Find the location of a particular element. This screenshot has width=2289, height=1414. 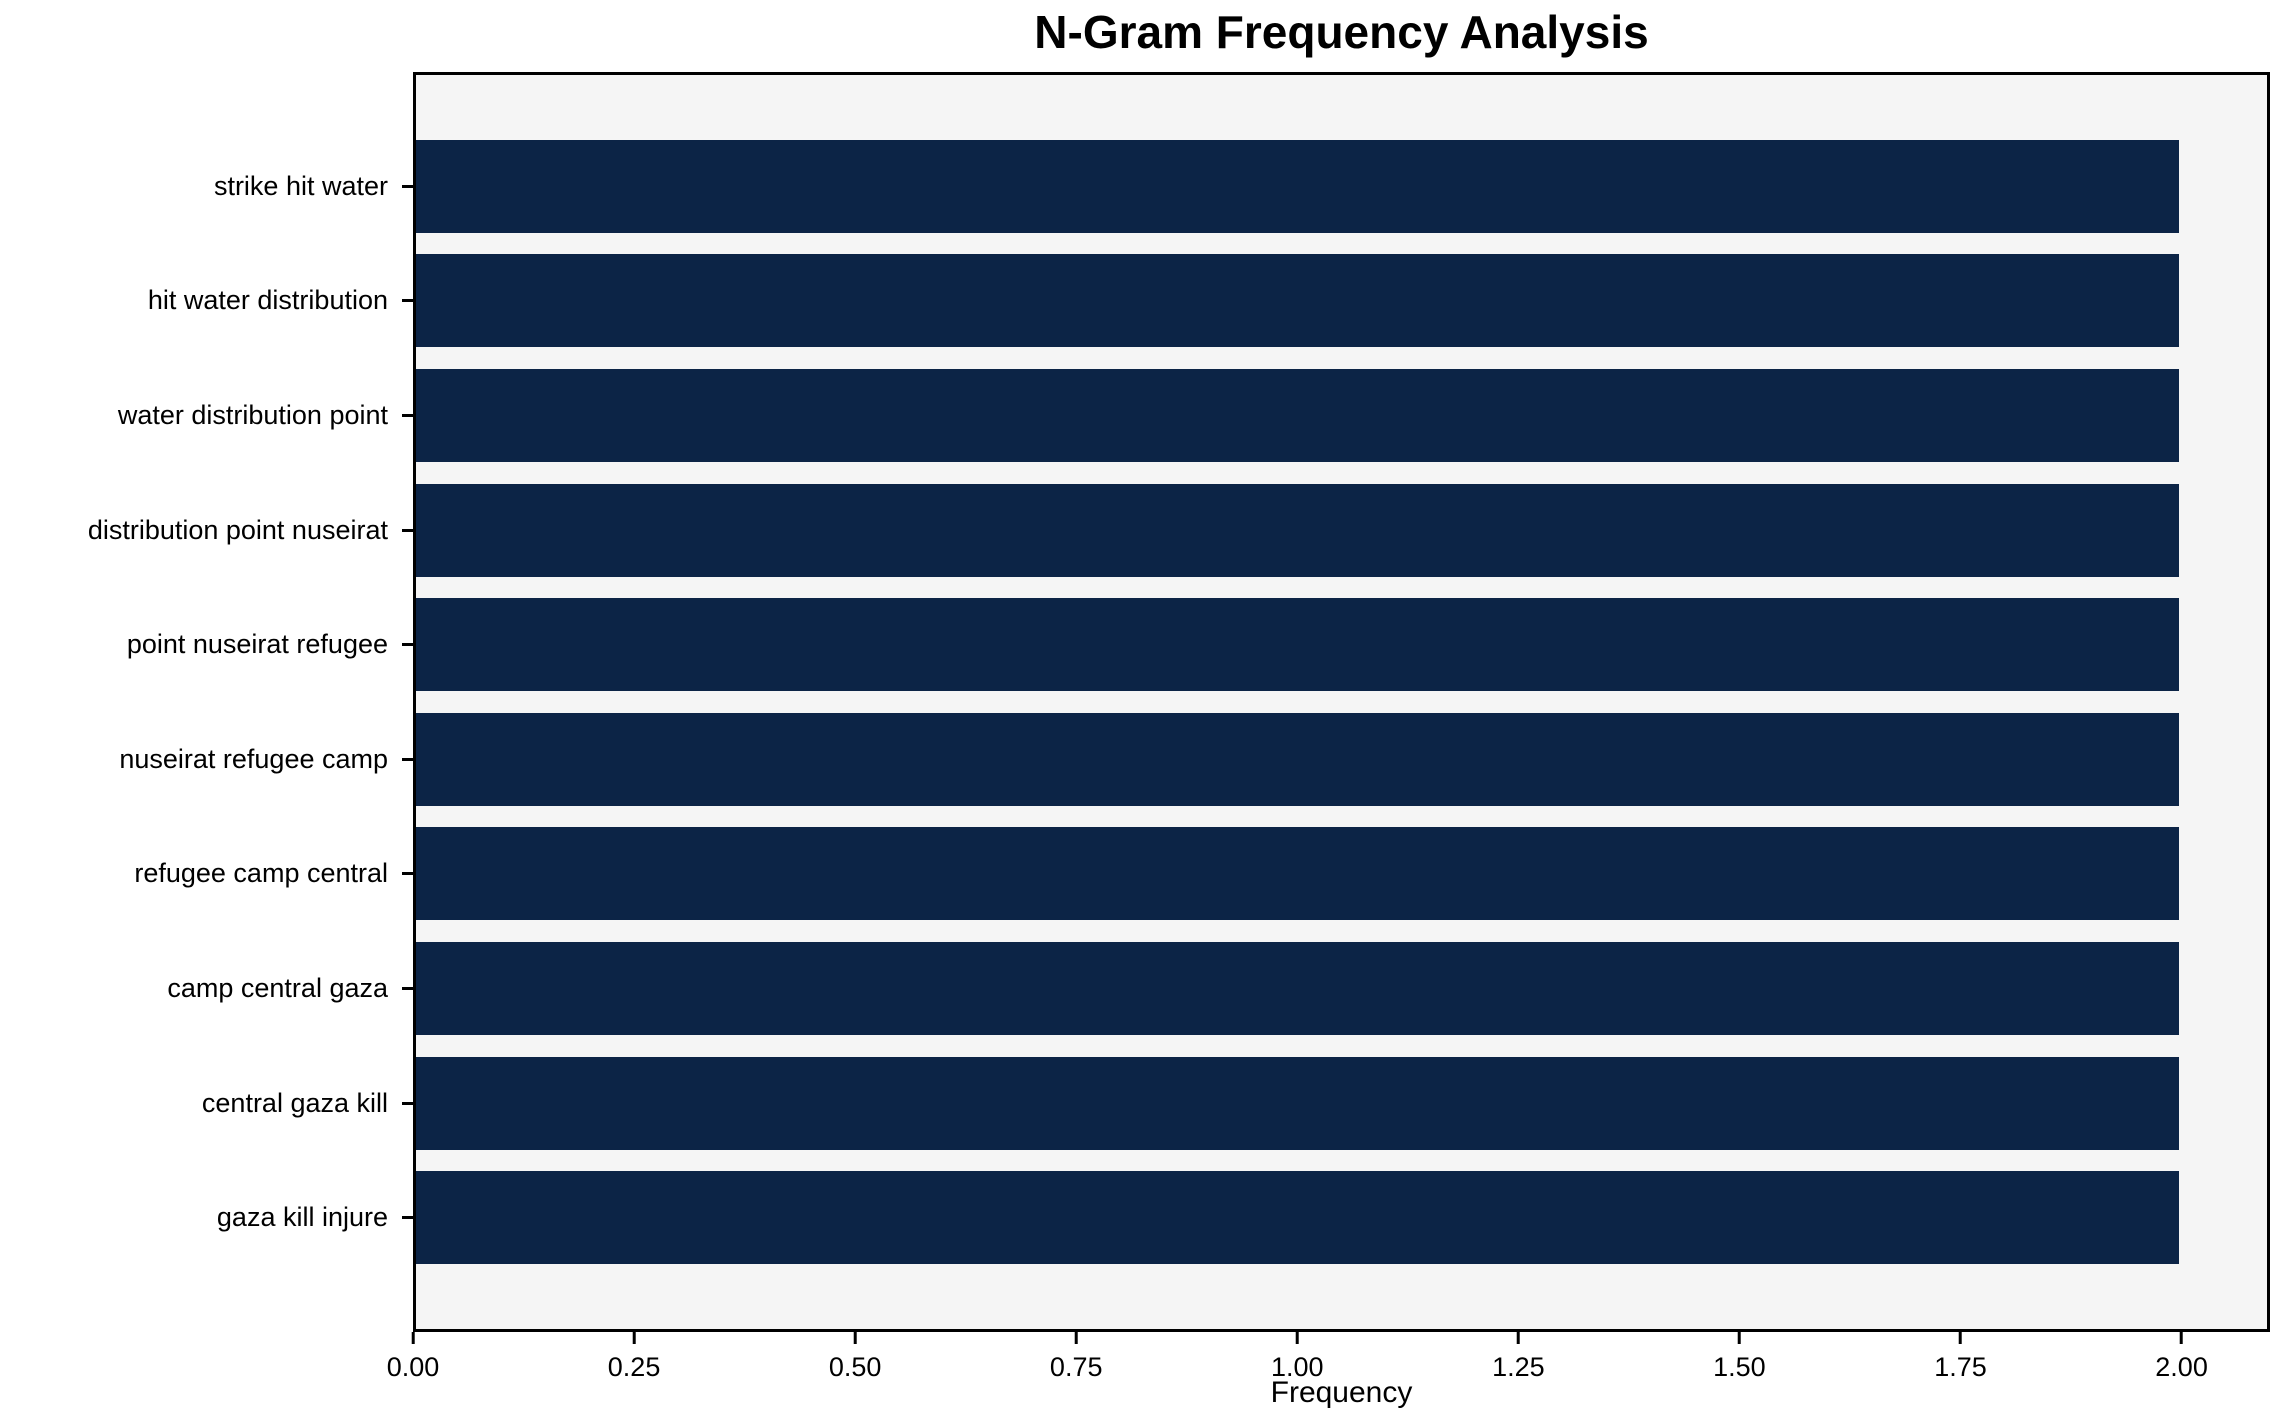

y-axis-label-row: central gaza kill is located at coordinates (206, 1103).